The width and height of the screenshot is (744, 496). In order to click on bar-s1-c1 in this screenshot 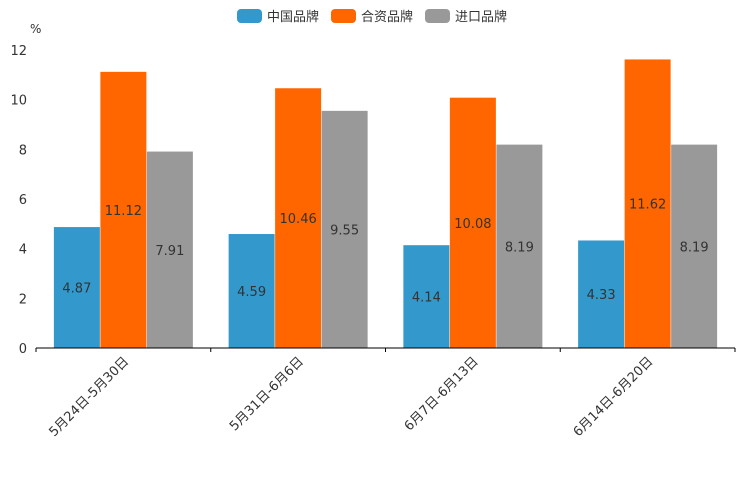, I will do `click(298, 218)`.